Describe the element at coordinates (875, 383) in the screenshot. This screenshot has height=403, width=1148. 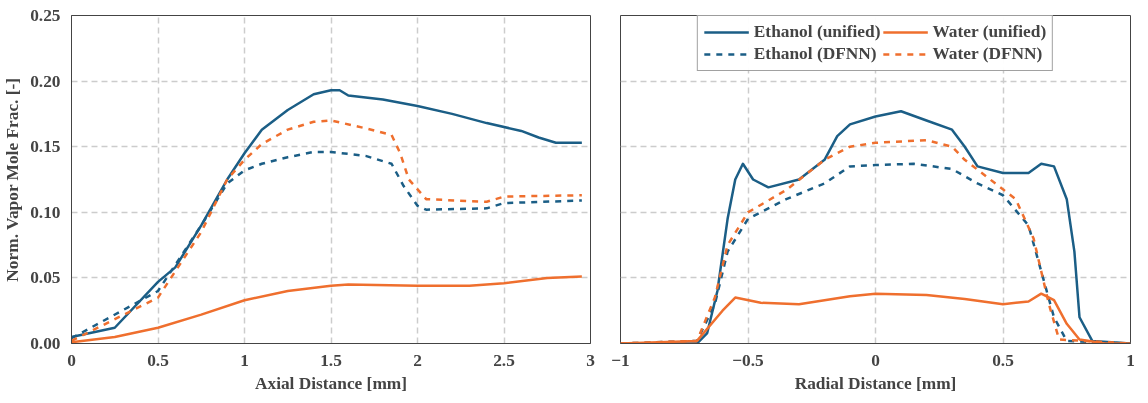
I see `x-axis-title: Radial Distance [mm]` at that location.